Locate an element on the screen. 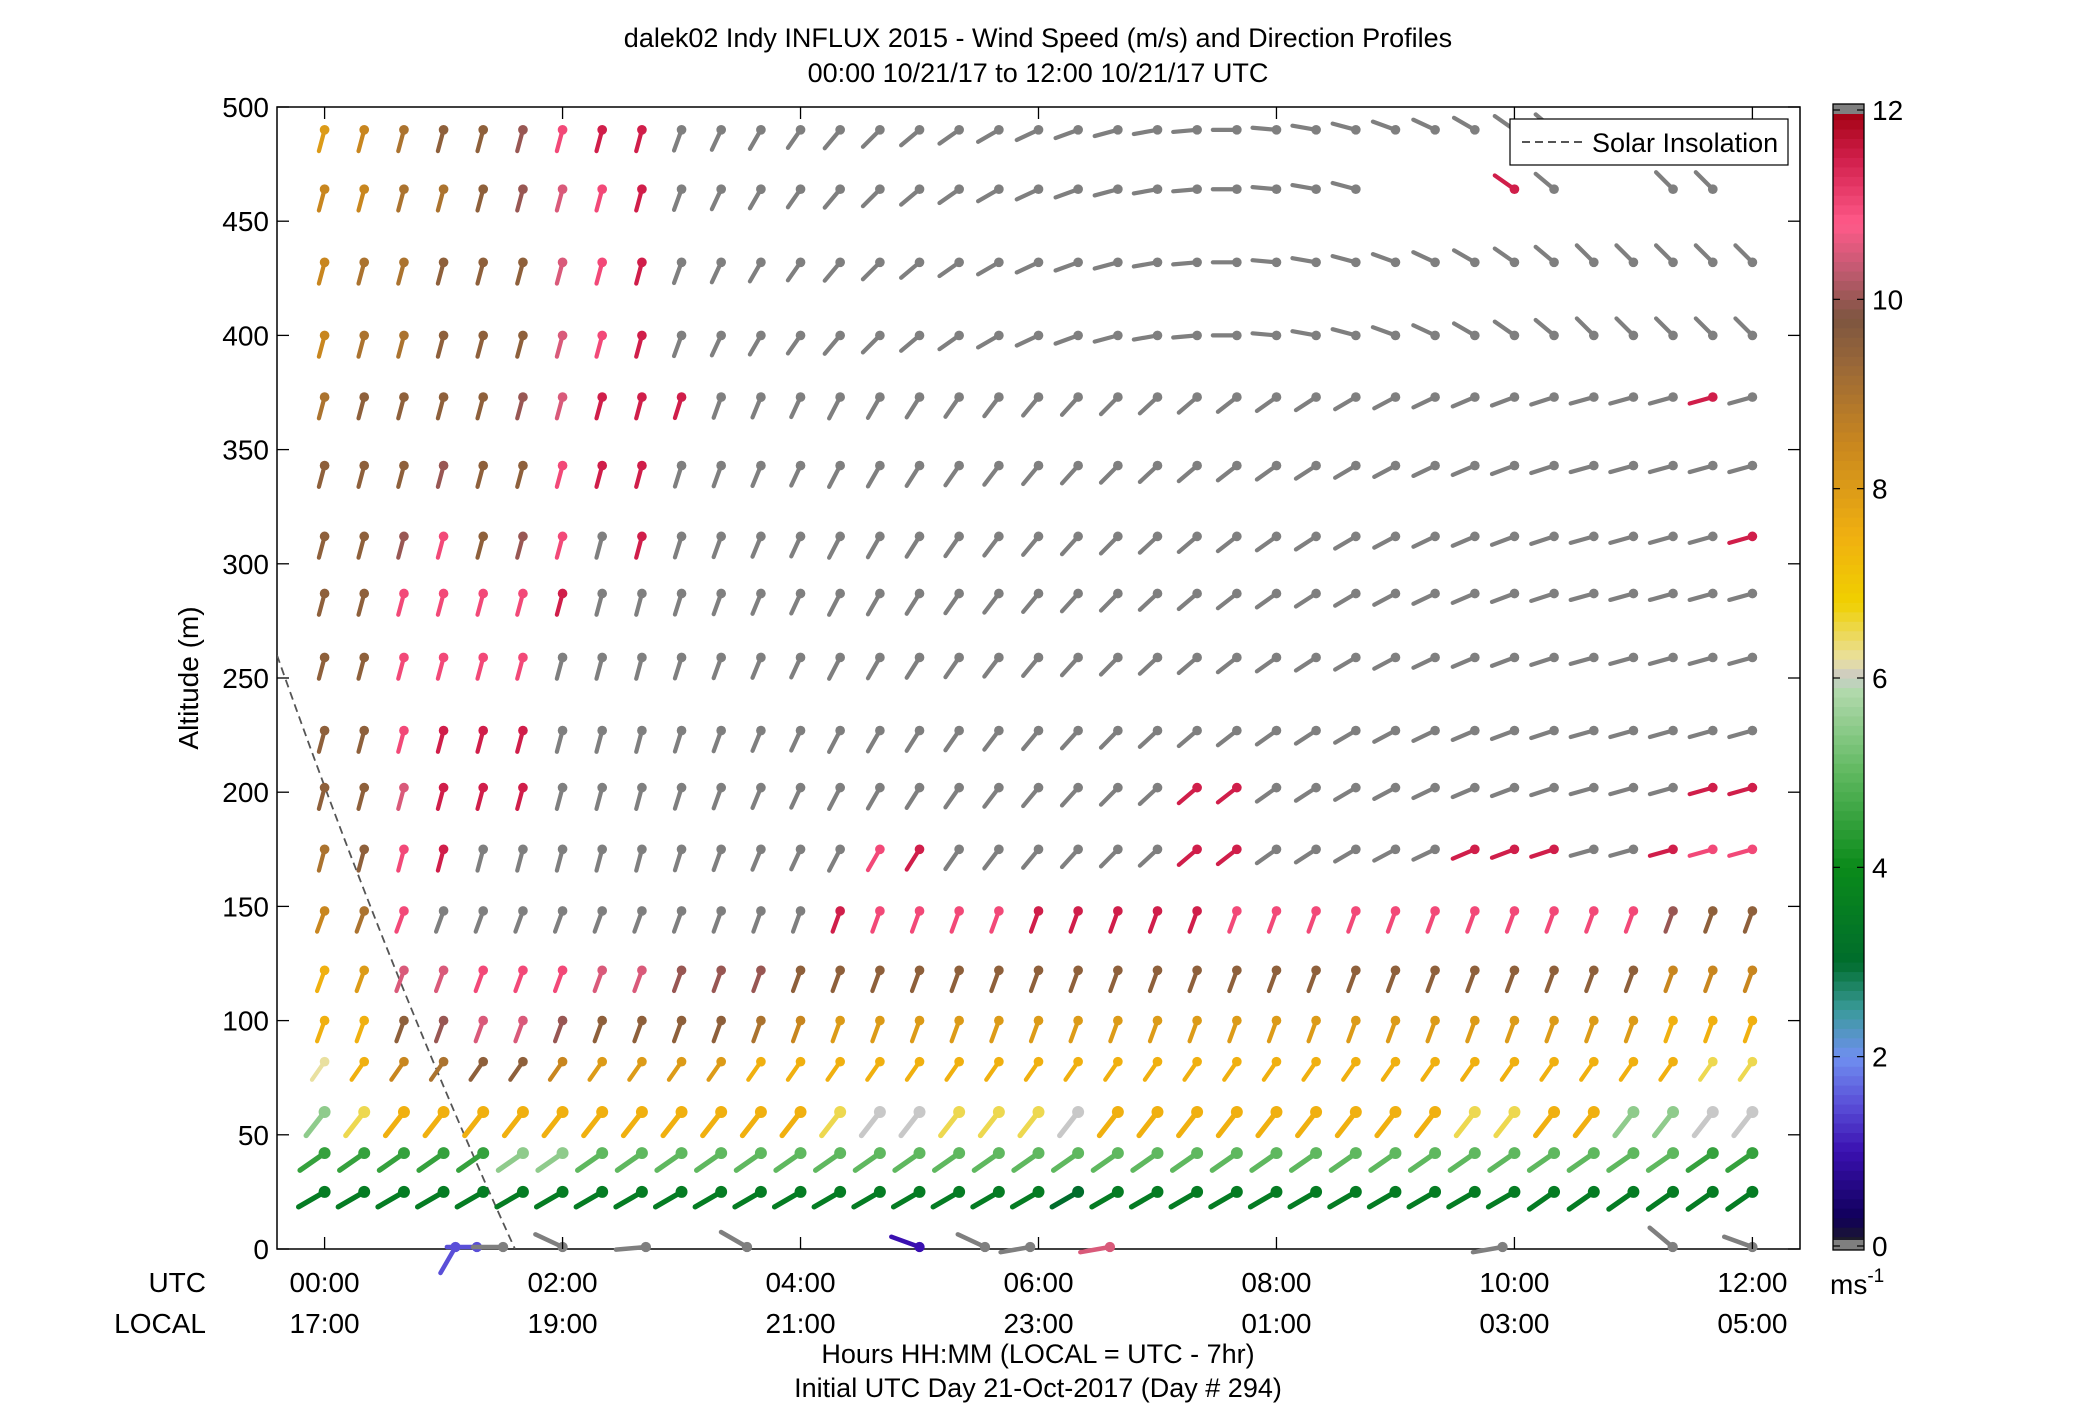  colorbar: 0 2 4 6 8 10 12 is located at coordinates (1867, 678).